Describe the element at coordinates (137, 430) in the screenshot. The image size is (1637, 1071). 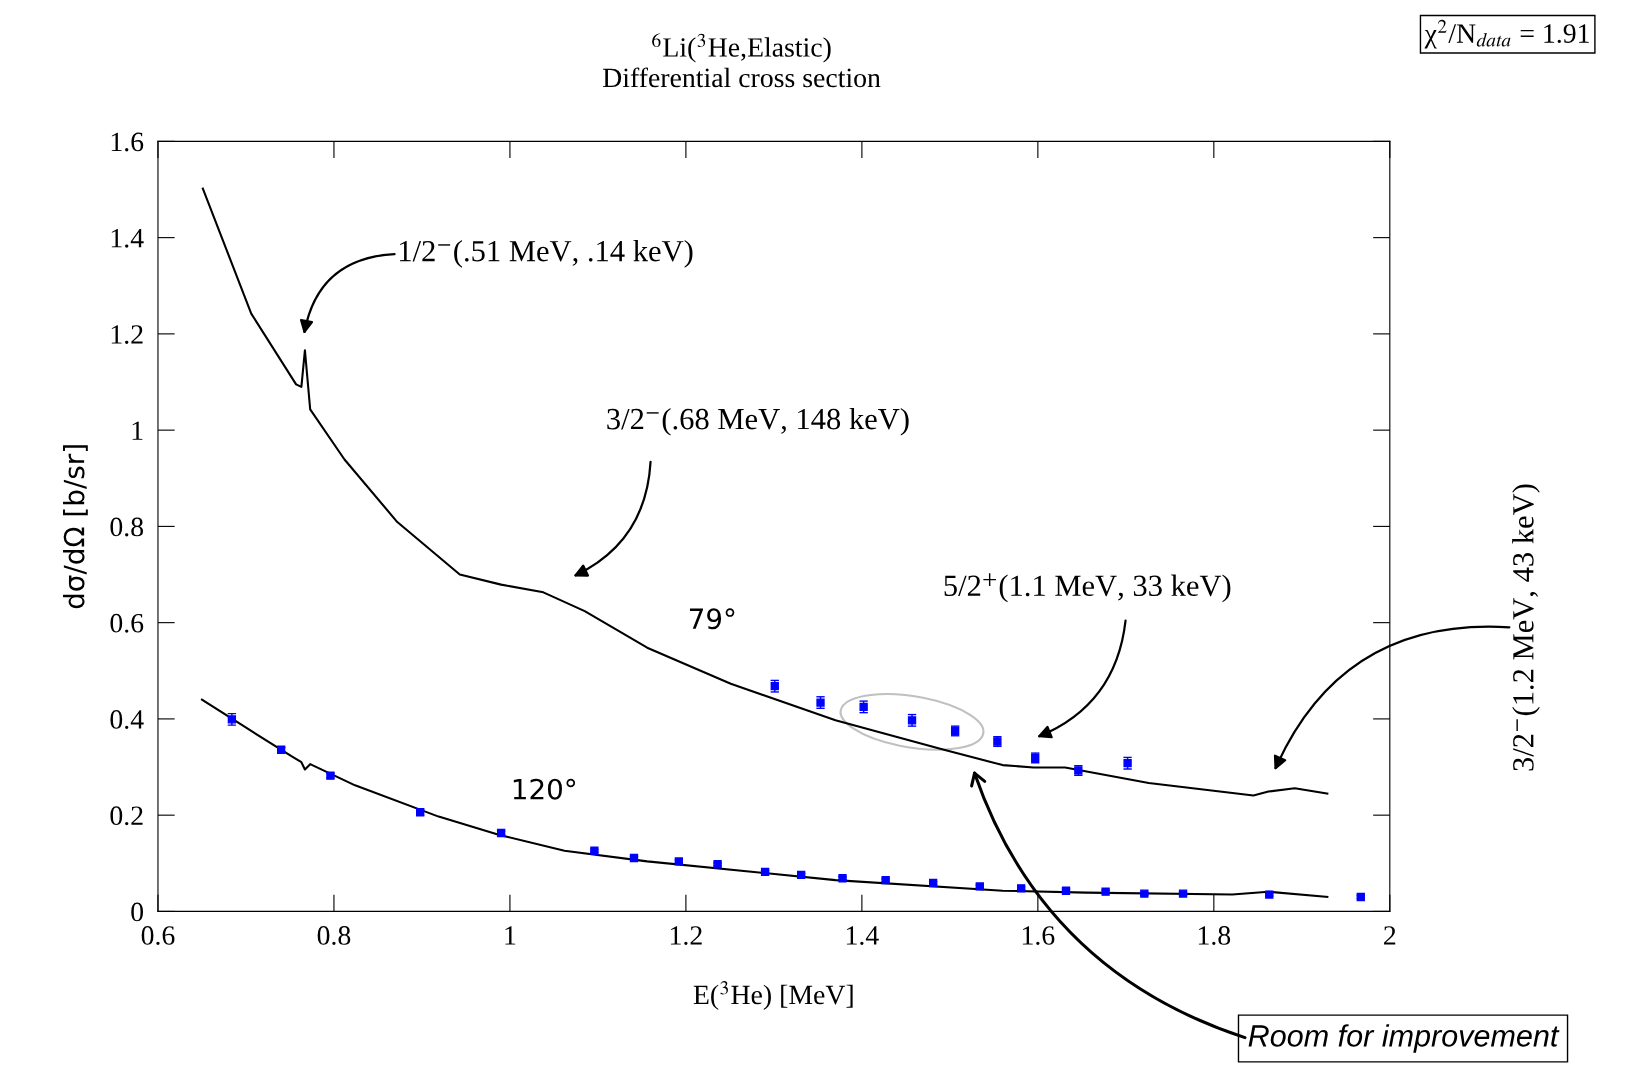
I see `y-tick-label: 1` at that location.